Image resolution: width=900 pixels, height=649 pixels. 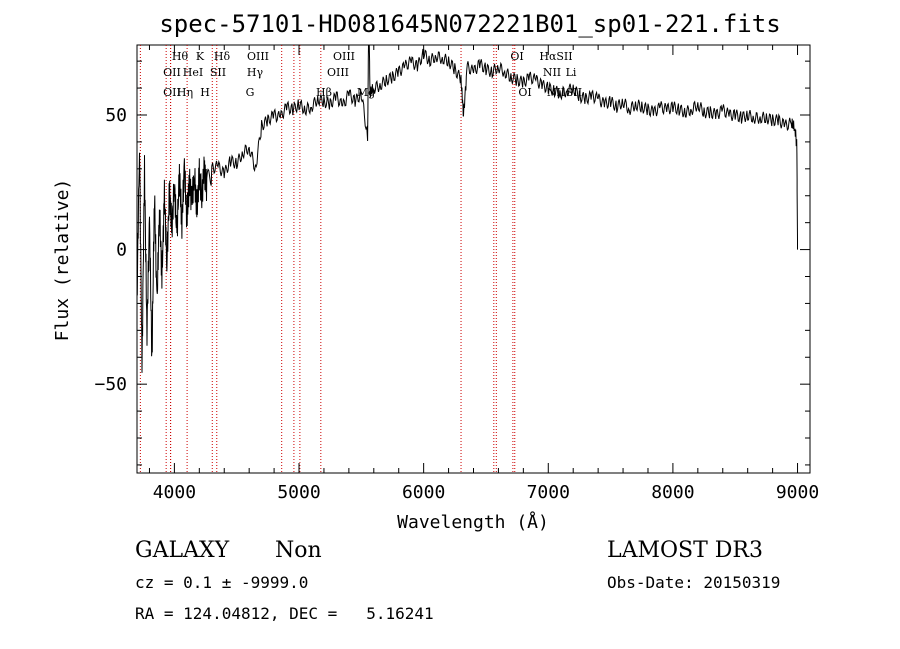 What do you see at coordinates (338, 72) in the screenshot?
I see `line-label-row2-4: OIII` at bounding box center [338, 72].